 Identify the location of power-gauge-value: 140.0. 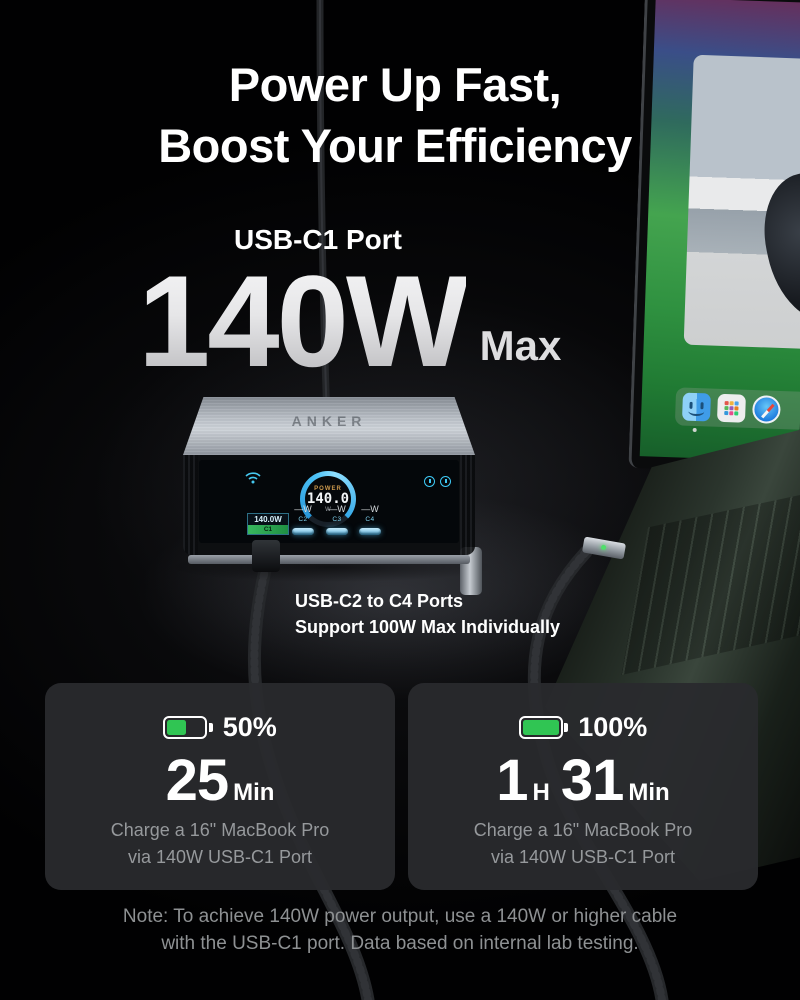
(328, 498).